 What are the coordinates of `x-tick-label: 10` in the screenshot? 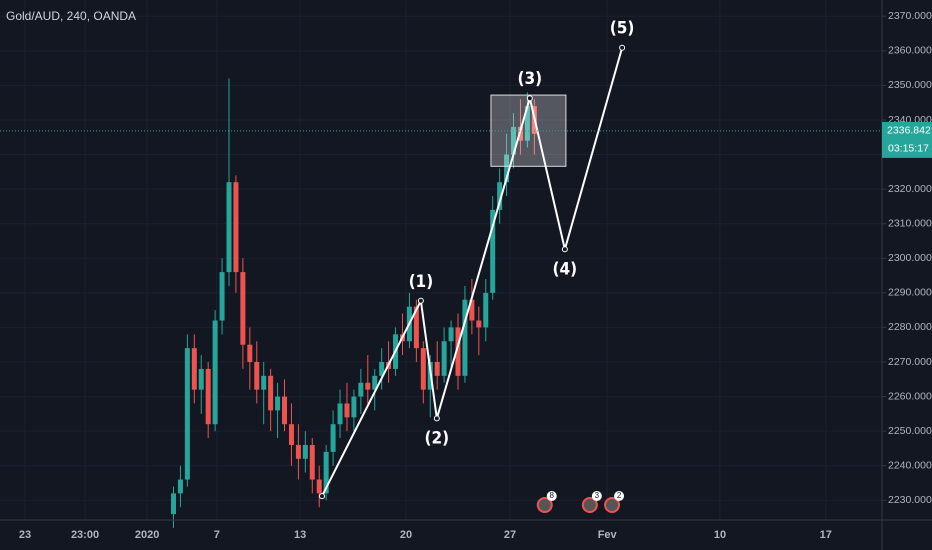 It's located at (720, 535).